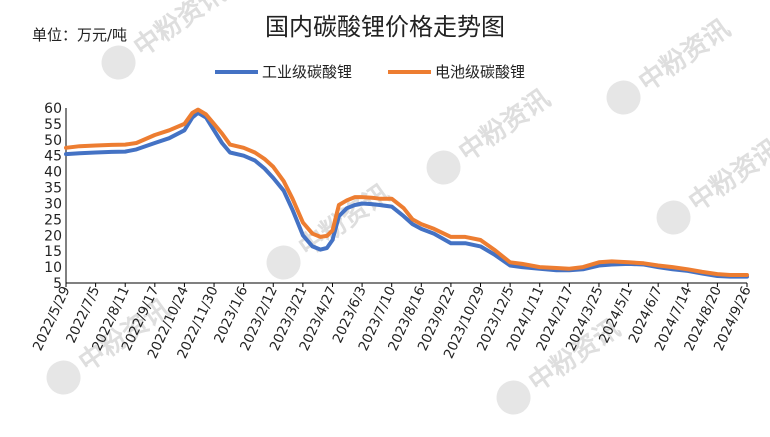 This screenshot has width=770, height=437. What do you see at coordinates (57, 284) in the screenshot?
I see `y-tick-label: 5` at bounding box center [57, 284].